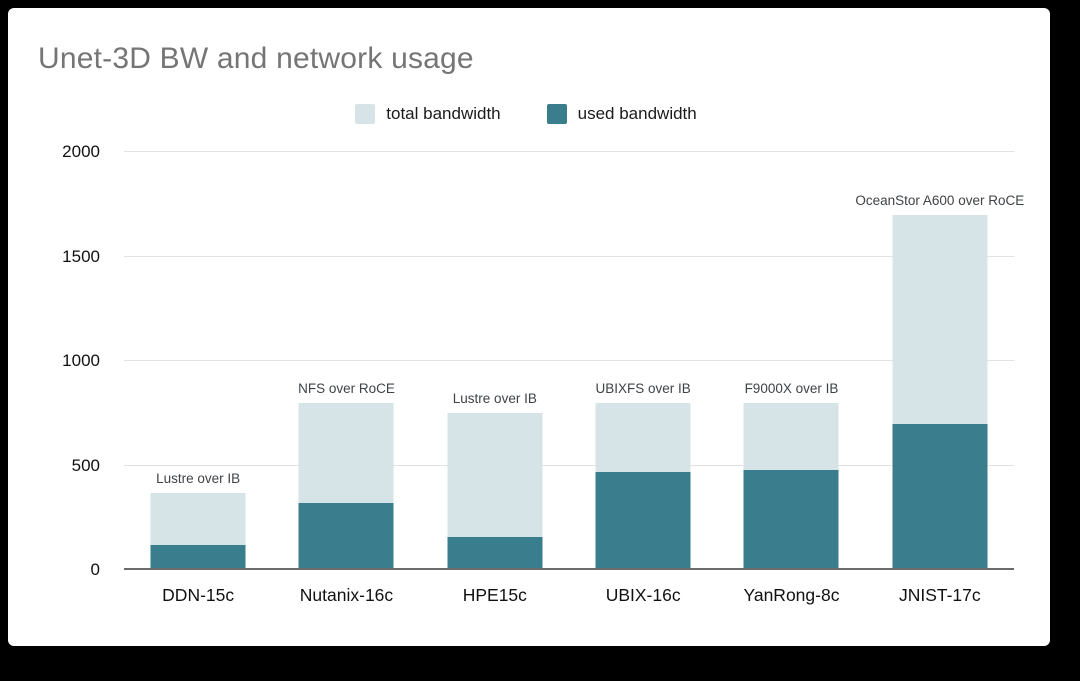 This screenshot has height=681, width=1080. Describe the element at coordinates (256, 58) in the screenshot. I see `chart-title: Unet-3D BW and network usage` at that location.